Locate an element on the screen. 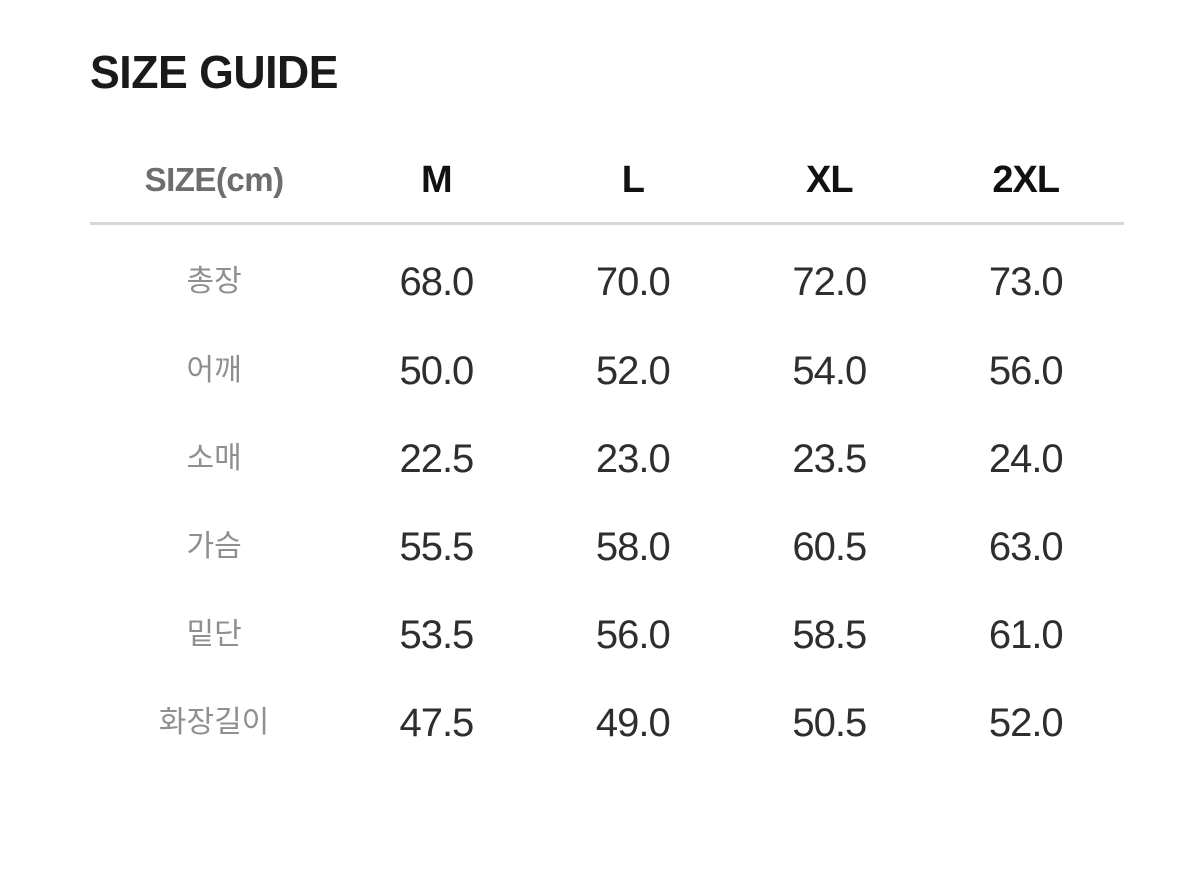 The width and height of the screenshot is (1200, 877). size-value-cell: 55.5 is located at coordinates (436, 547).